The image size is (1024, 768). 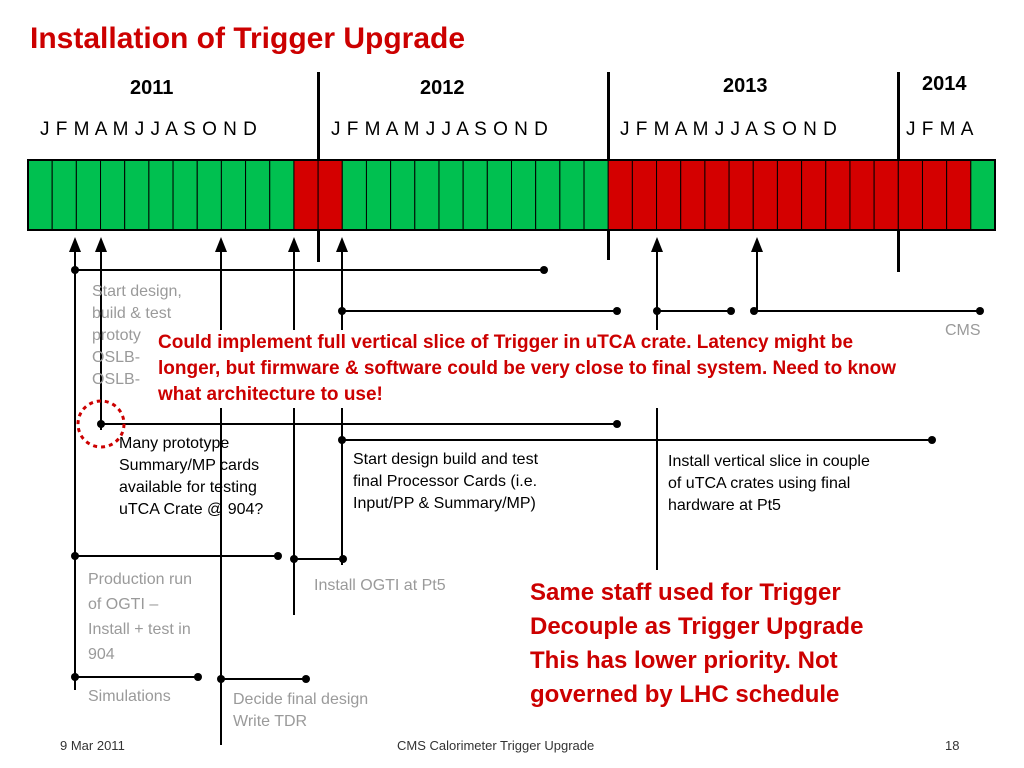 I want to click on note-line: Start design build and test, so click(x=446, y=459).